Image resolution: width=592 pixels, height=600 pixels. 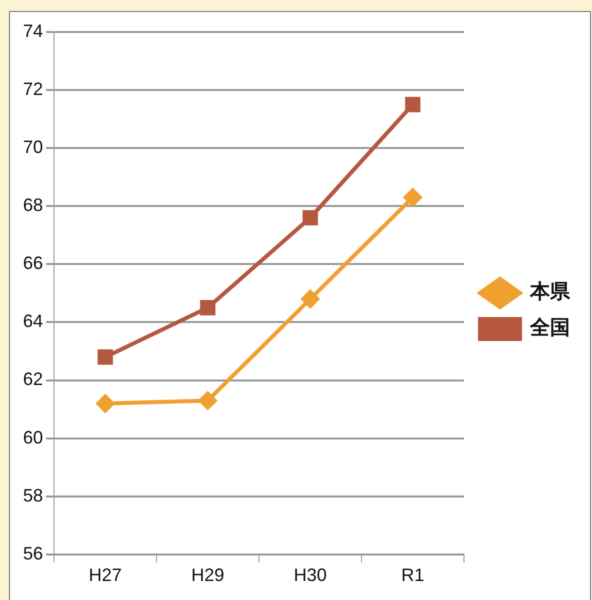 I want to click on legend-label: 全国, so click(x=549, y=327).